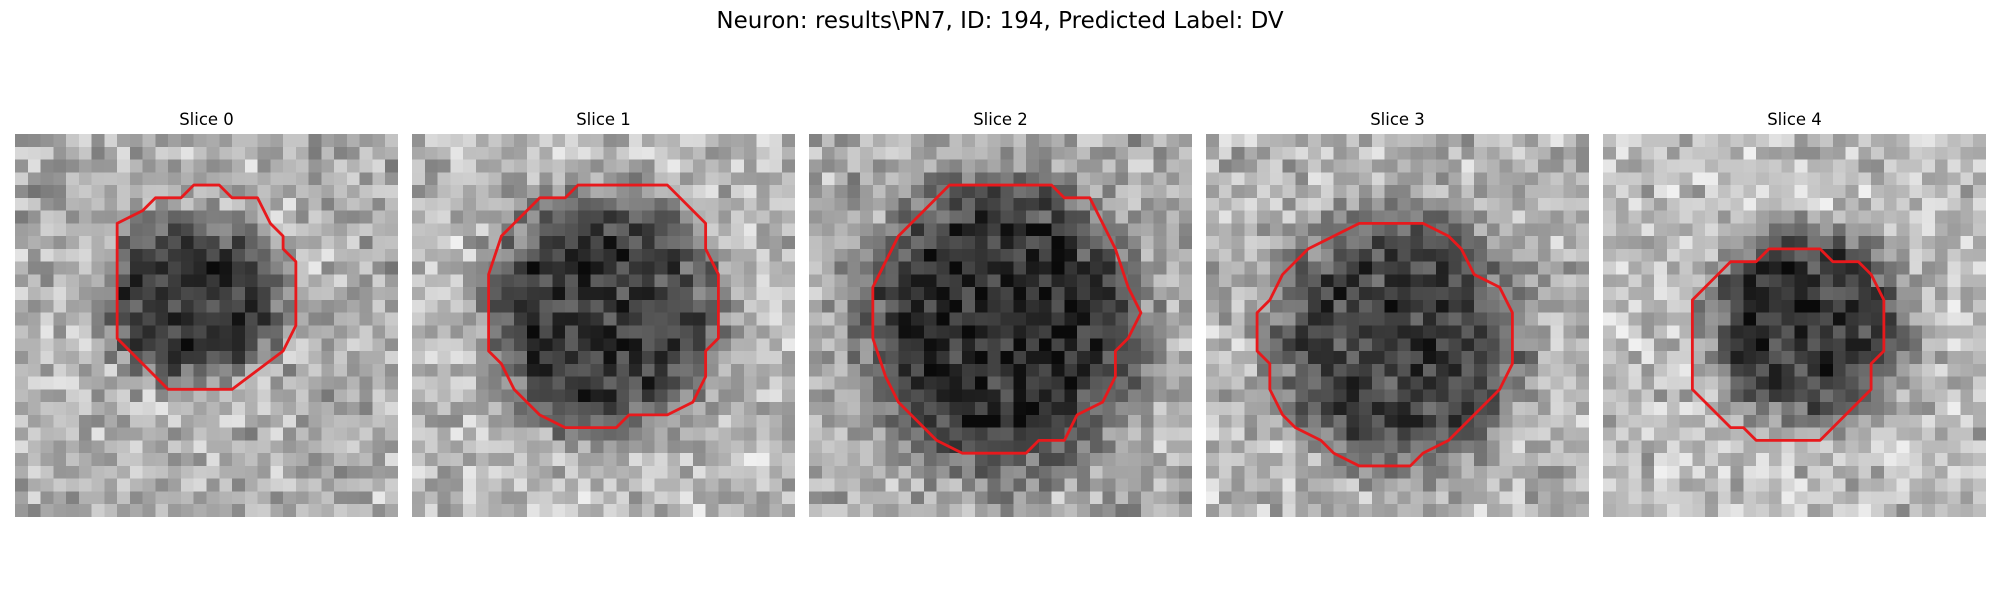 The width and height of the screenshot is (2000, 600). Describe the element at coordinates (206, 119) in the screenshot. I see `slice-title: Slice 0` at that location.